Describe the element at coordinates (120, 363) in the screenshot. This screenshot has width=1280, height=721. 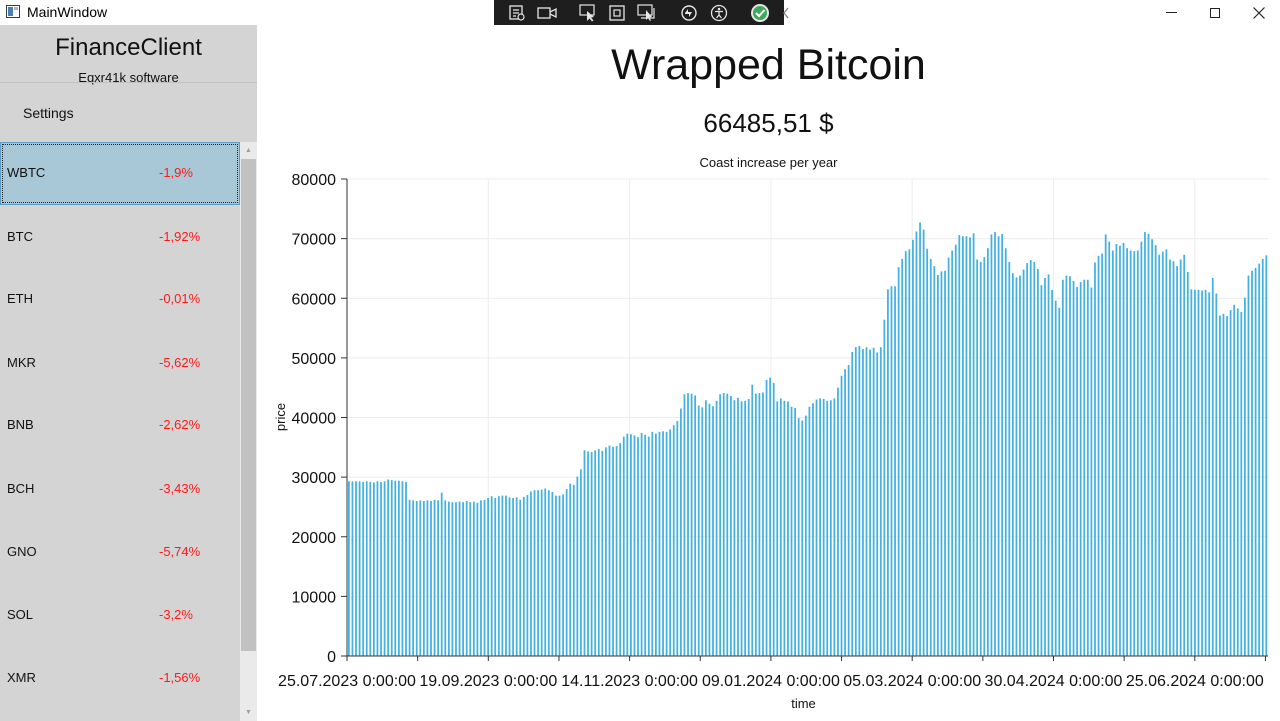
I see `coin-list-item: MKR -5,62%` at that location.